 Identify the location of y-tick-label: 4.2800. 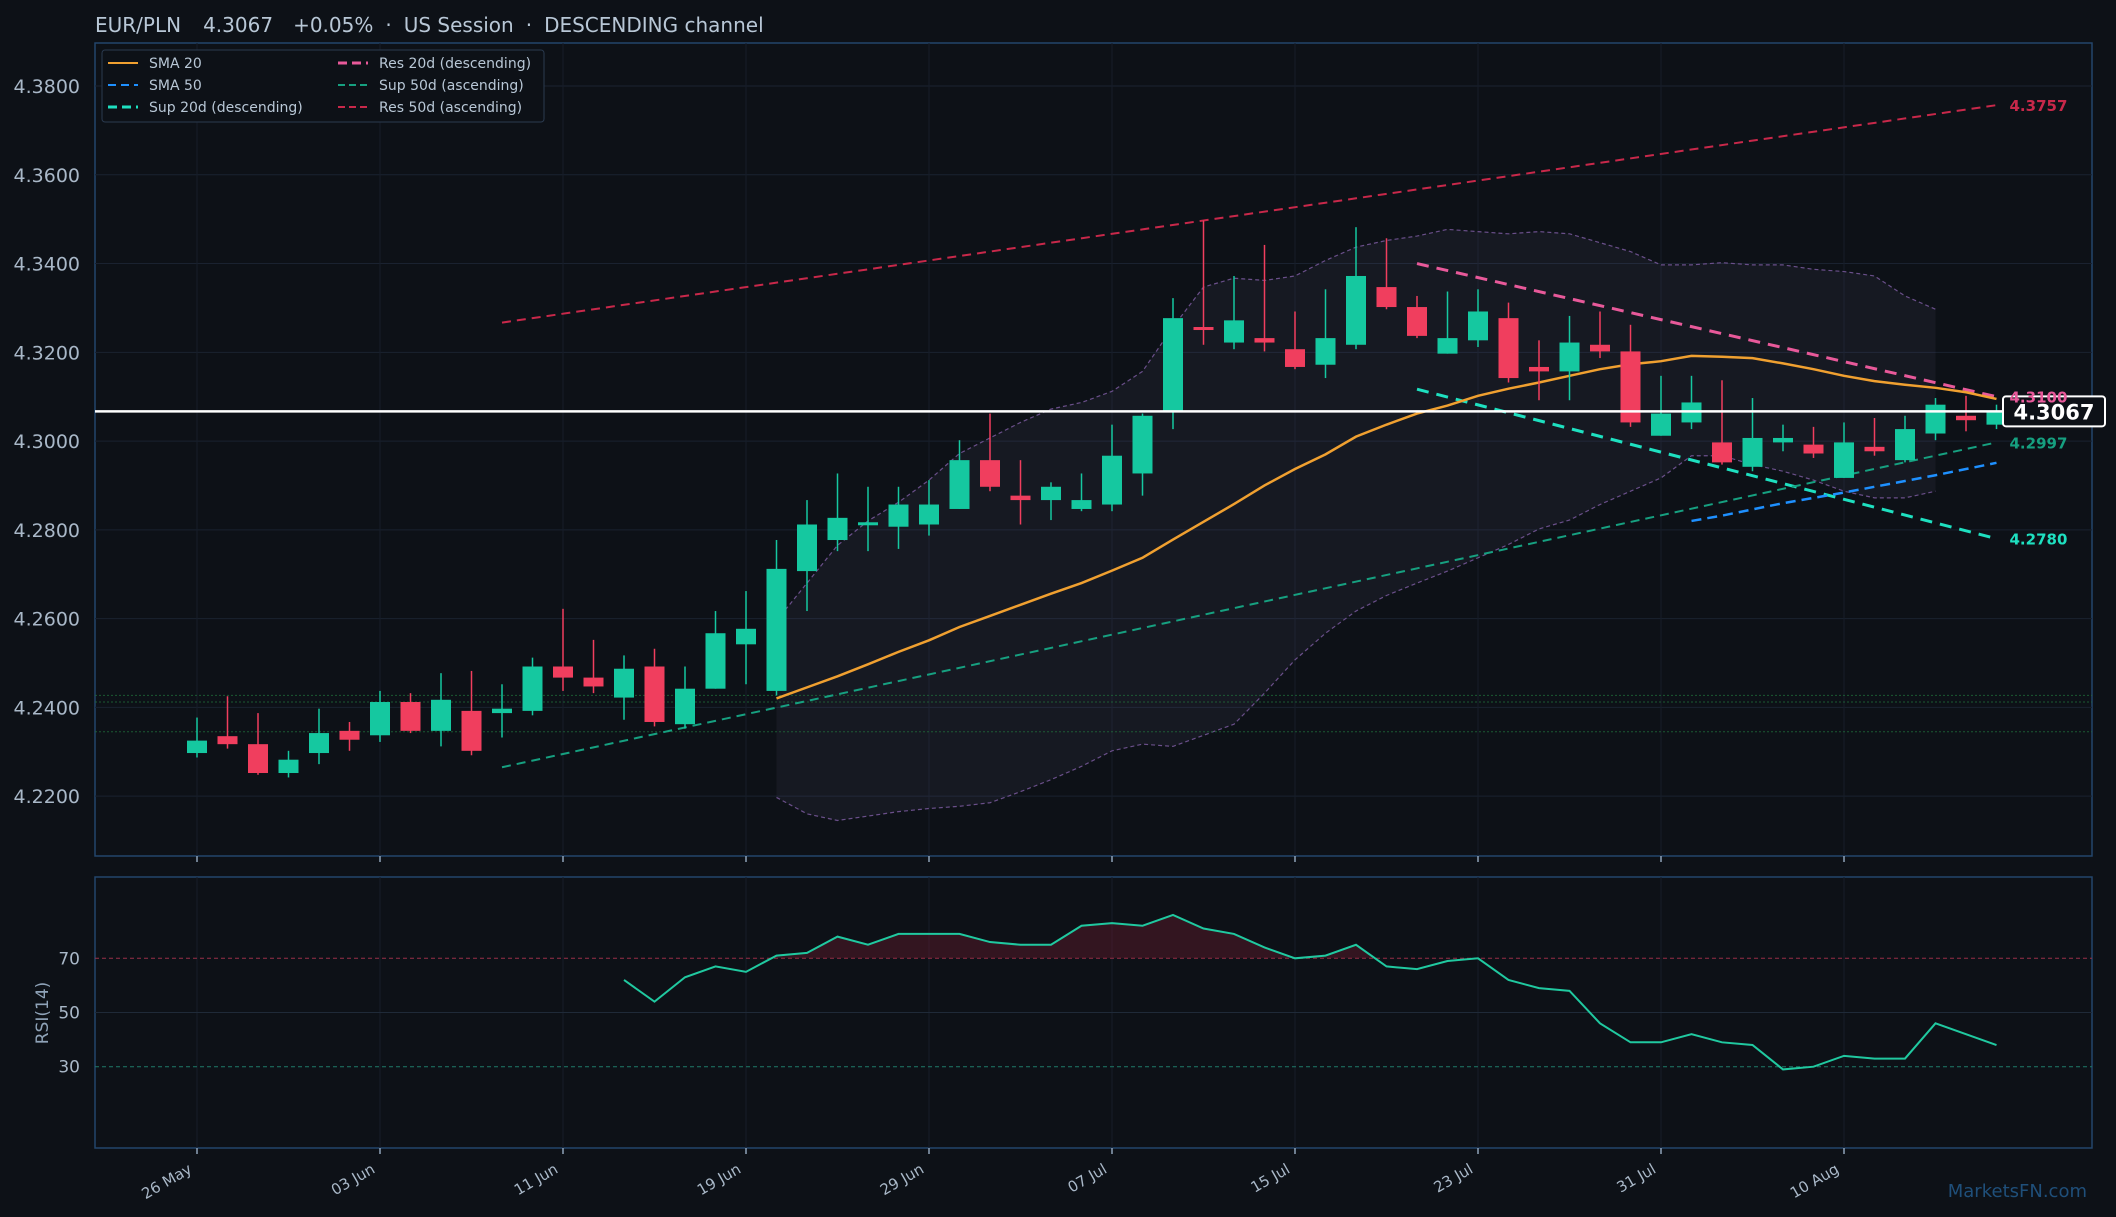
(47, 531).